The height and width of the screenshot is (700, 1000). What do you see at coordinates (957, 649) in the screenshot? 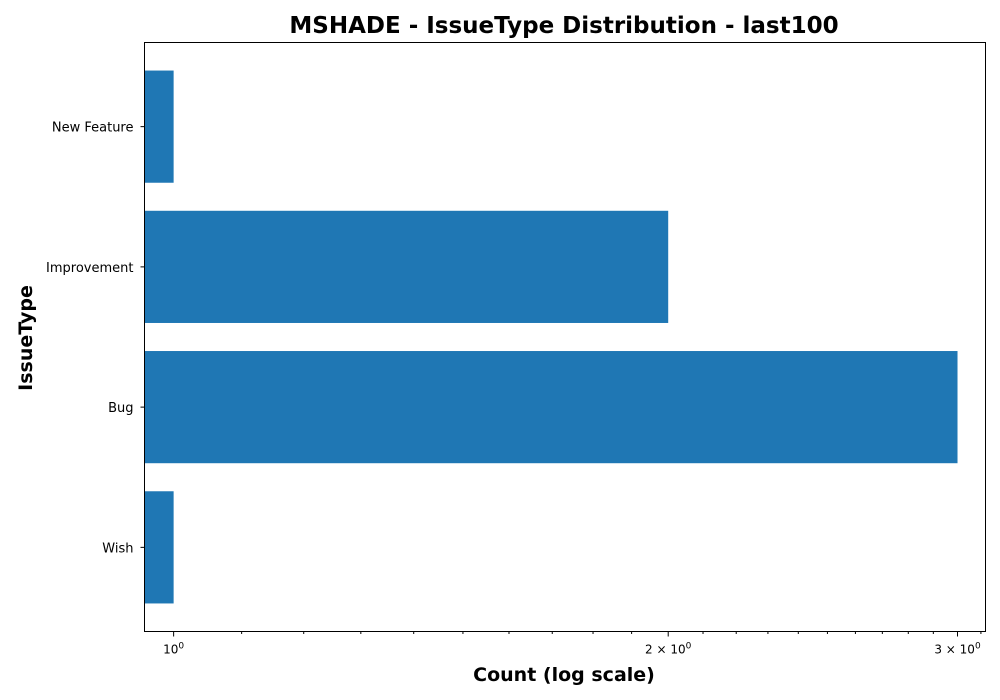
I see `x-tick-label: 3 × 100` at bounding box center [957, 649].